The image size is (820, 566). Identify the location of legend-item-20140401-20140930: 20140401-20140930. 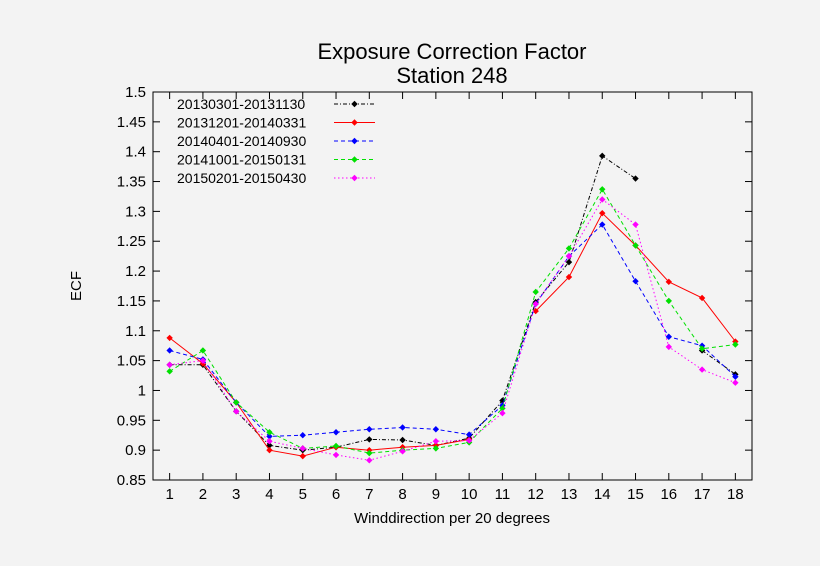
(276, 141).